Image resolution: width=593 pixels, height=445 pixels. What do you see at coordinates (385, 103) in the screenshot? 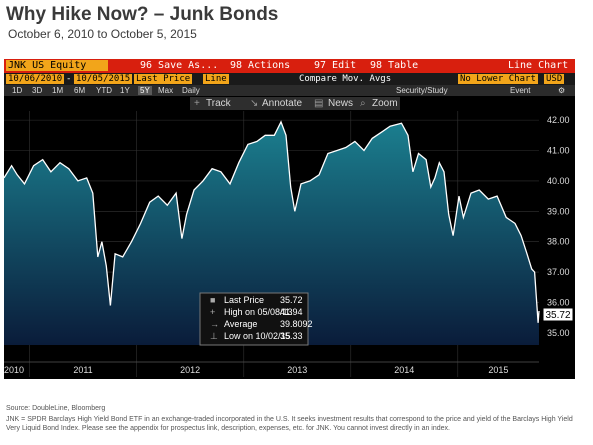
I see `zoom-button: Zoom` at bounding box center [385, 103].